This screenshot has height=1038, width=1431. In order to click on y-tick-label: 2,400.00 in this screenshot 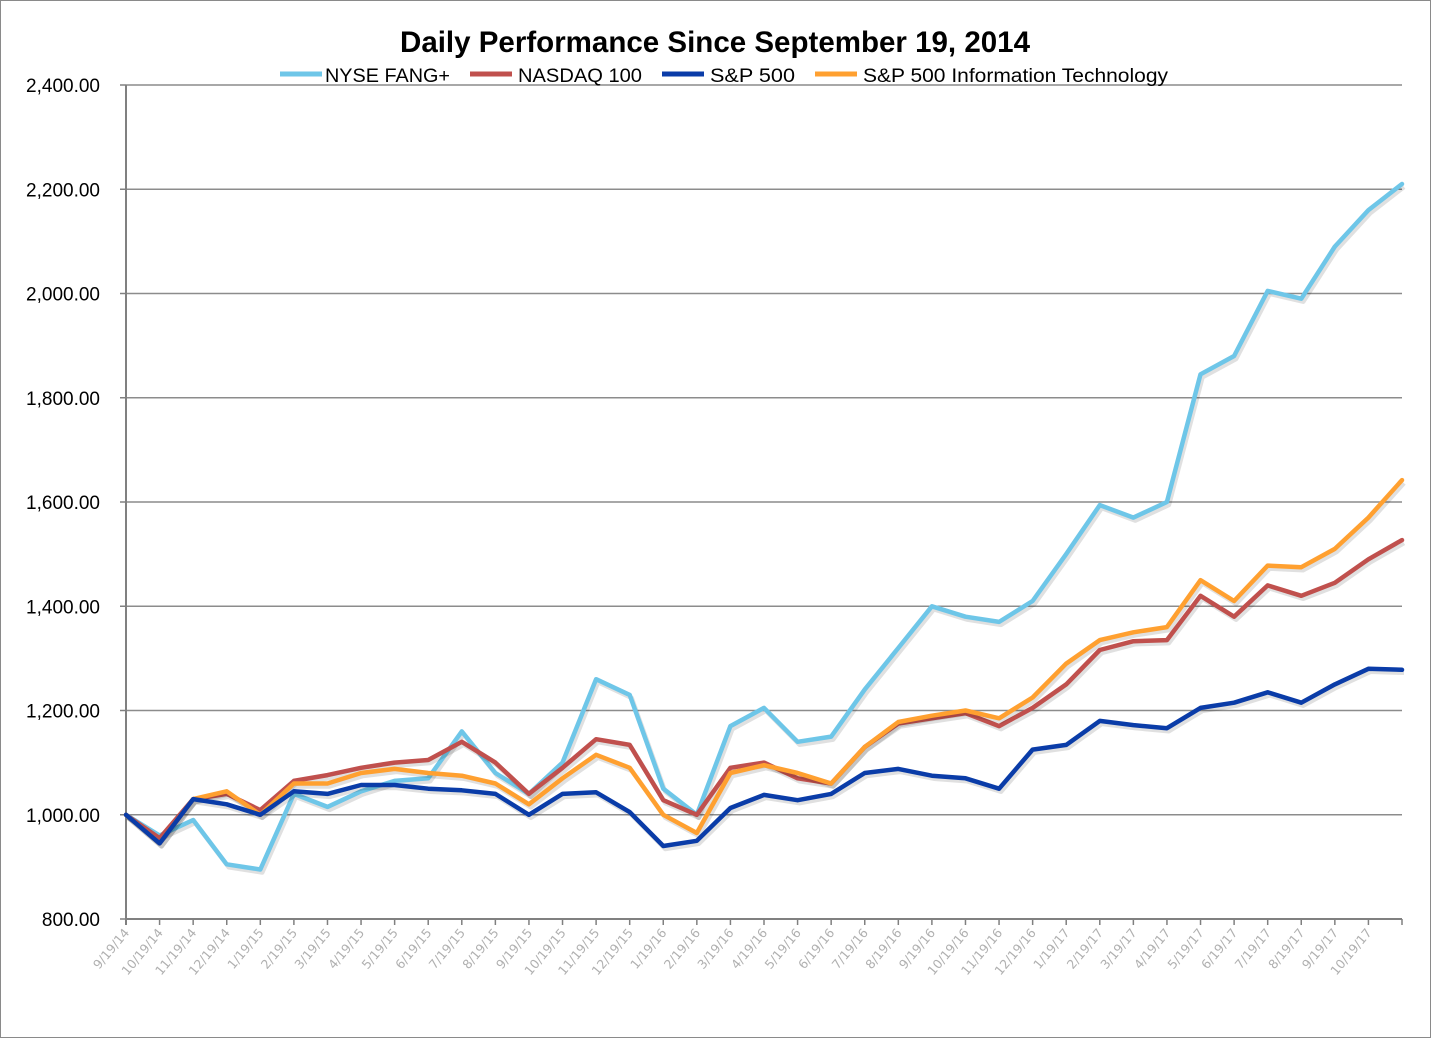, I will do `click(63, 86)`.